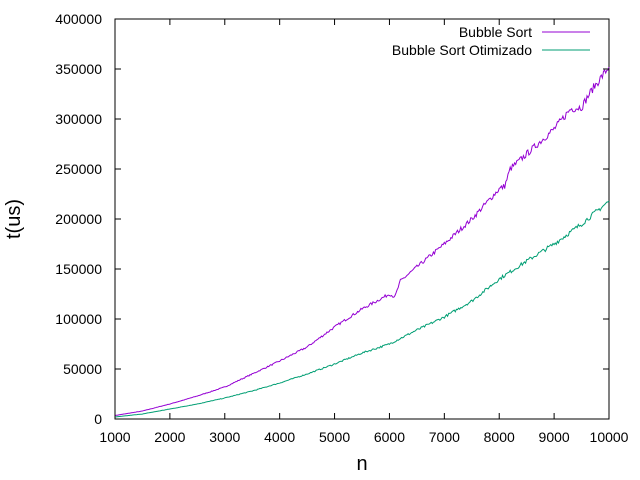 The width and height of the screenshot is (640, 480). What do you see at coordinates (98, 419) in the screenshot?
I see `y-tick-label: 0` at bounding box center [98, 419].